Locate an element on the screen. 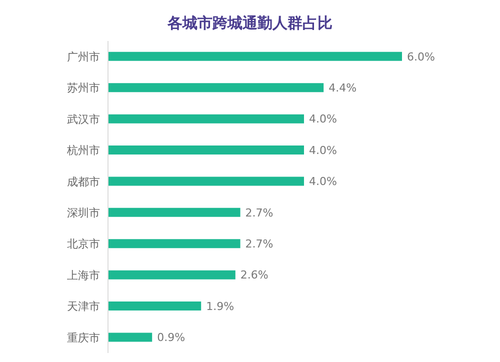  data-label: 0.9% is located at coordinates (171, 337).